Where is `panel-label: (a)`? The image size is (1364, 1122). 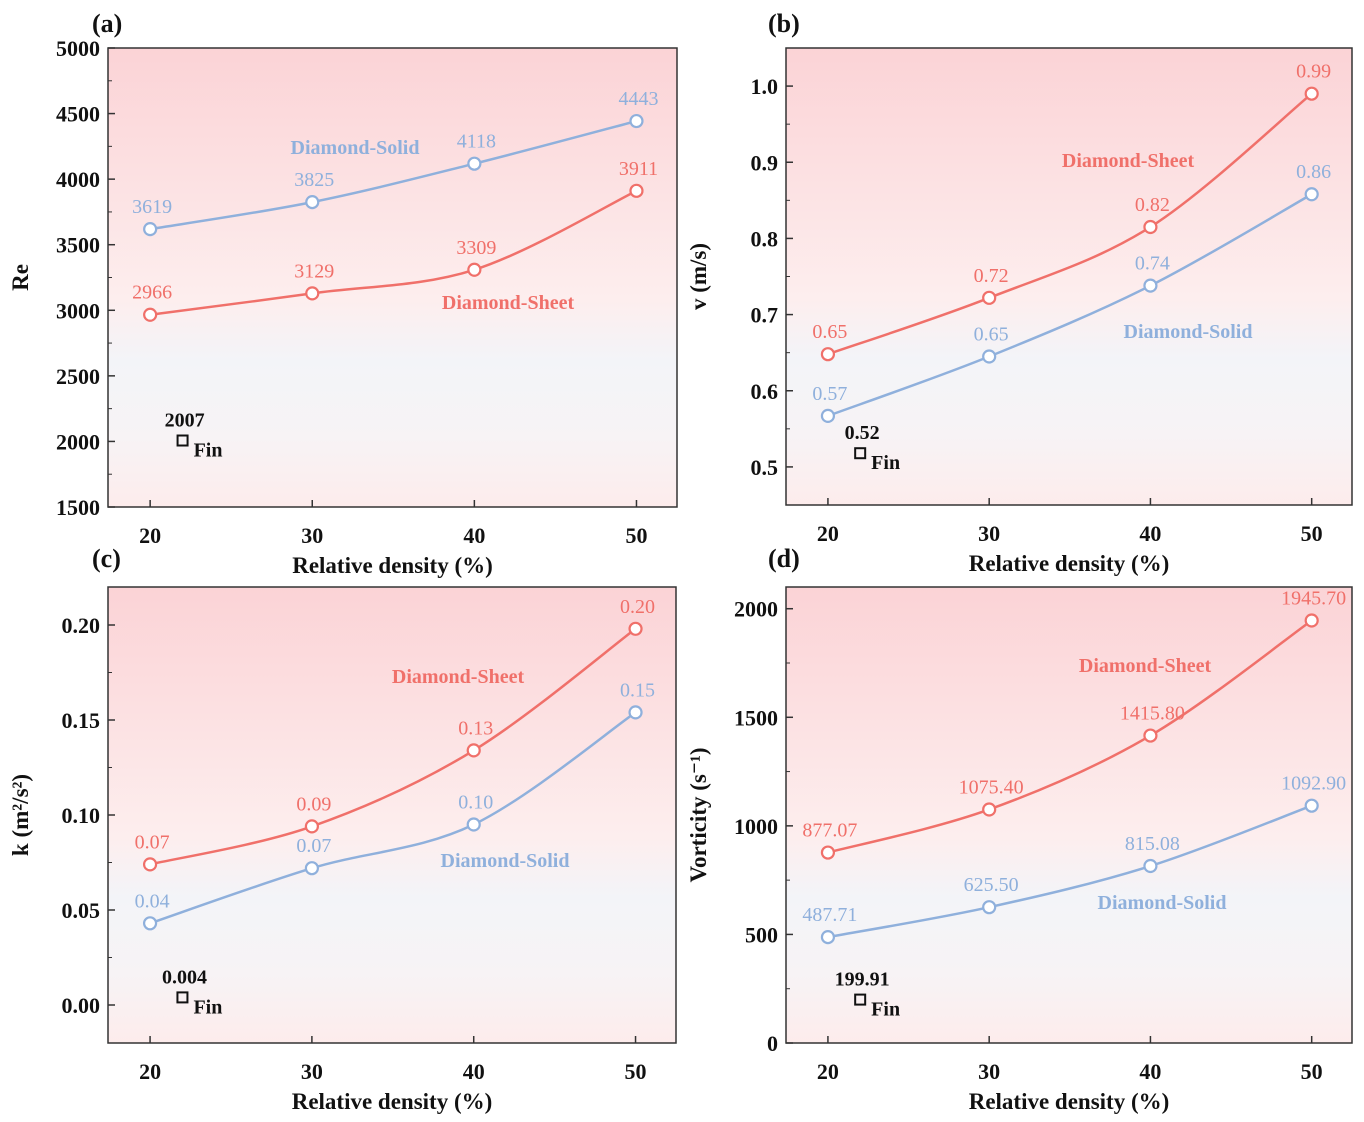 panel-label: (a) is located at coordinates (107, 23).